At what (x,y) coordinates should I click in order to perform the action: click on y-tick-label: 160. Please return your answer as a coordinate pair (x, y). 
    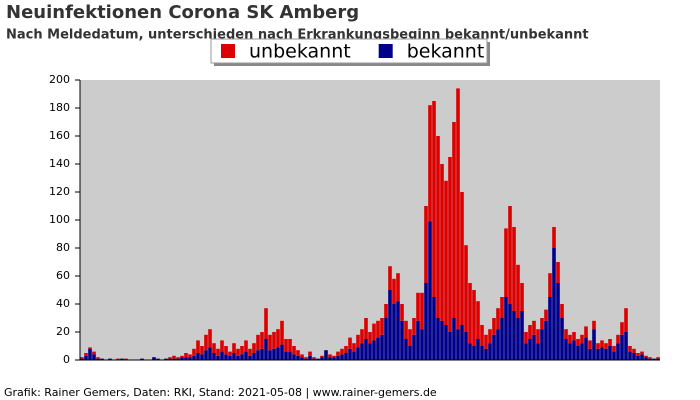
    Looking at the image, I should click on (59, 135).